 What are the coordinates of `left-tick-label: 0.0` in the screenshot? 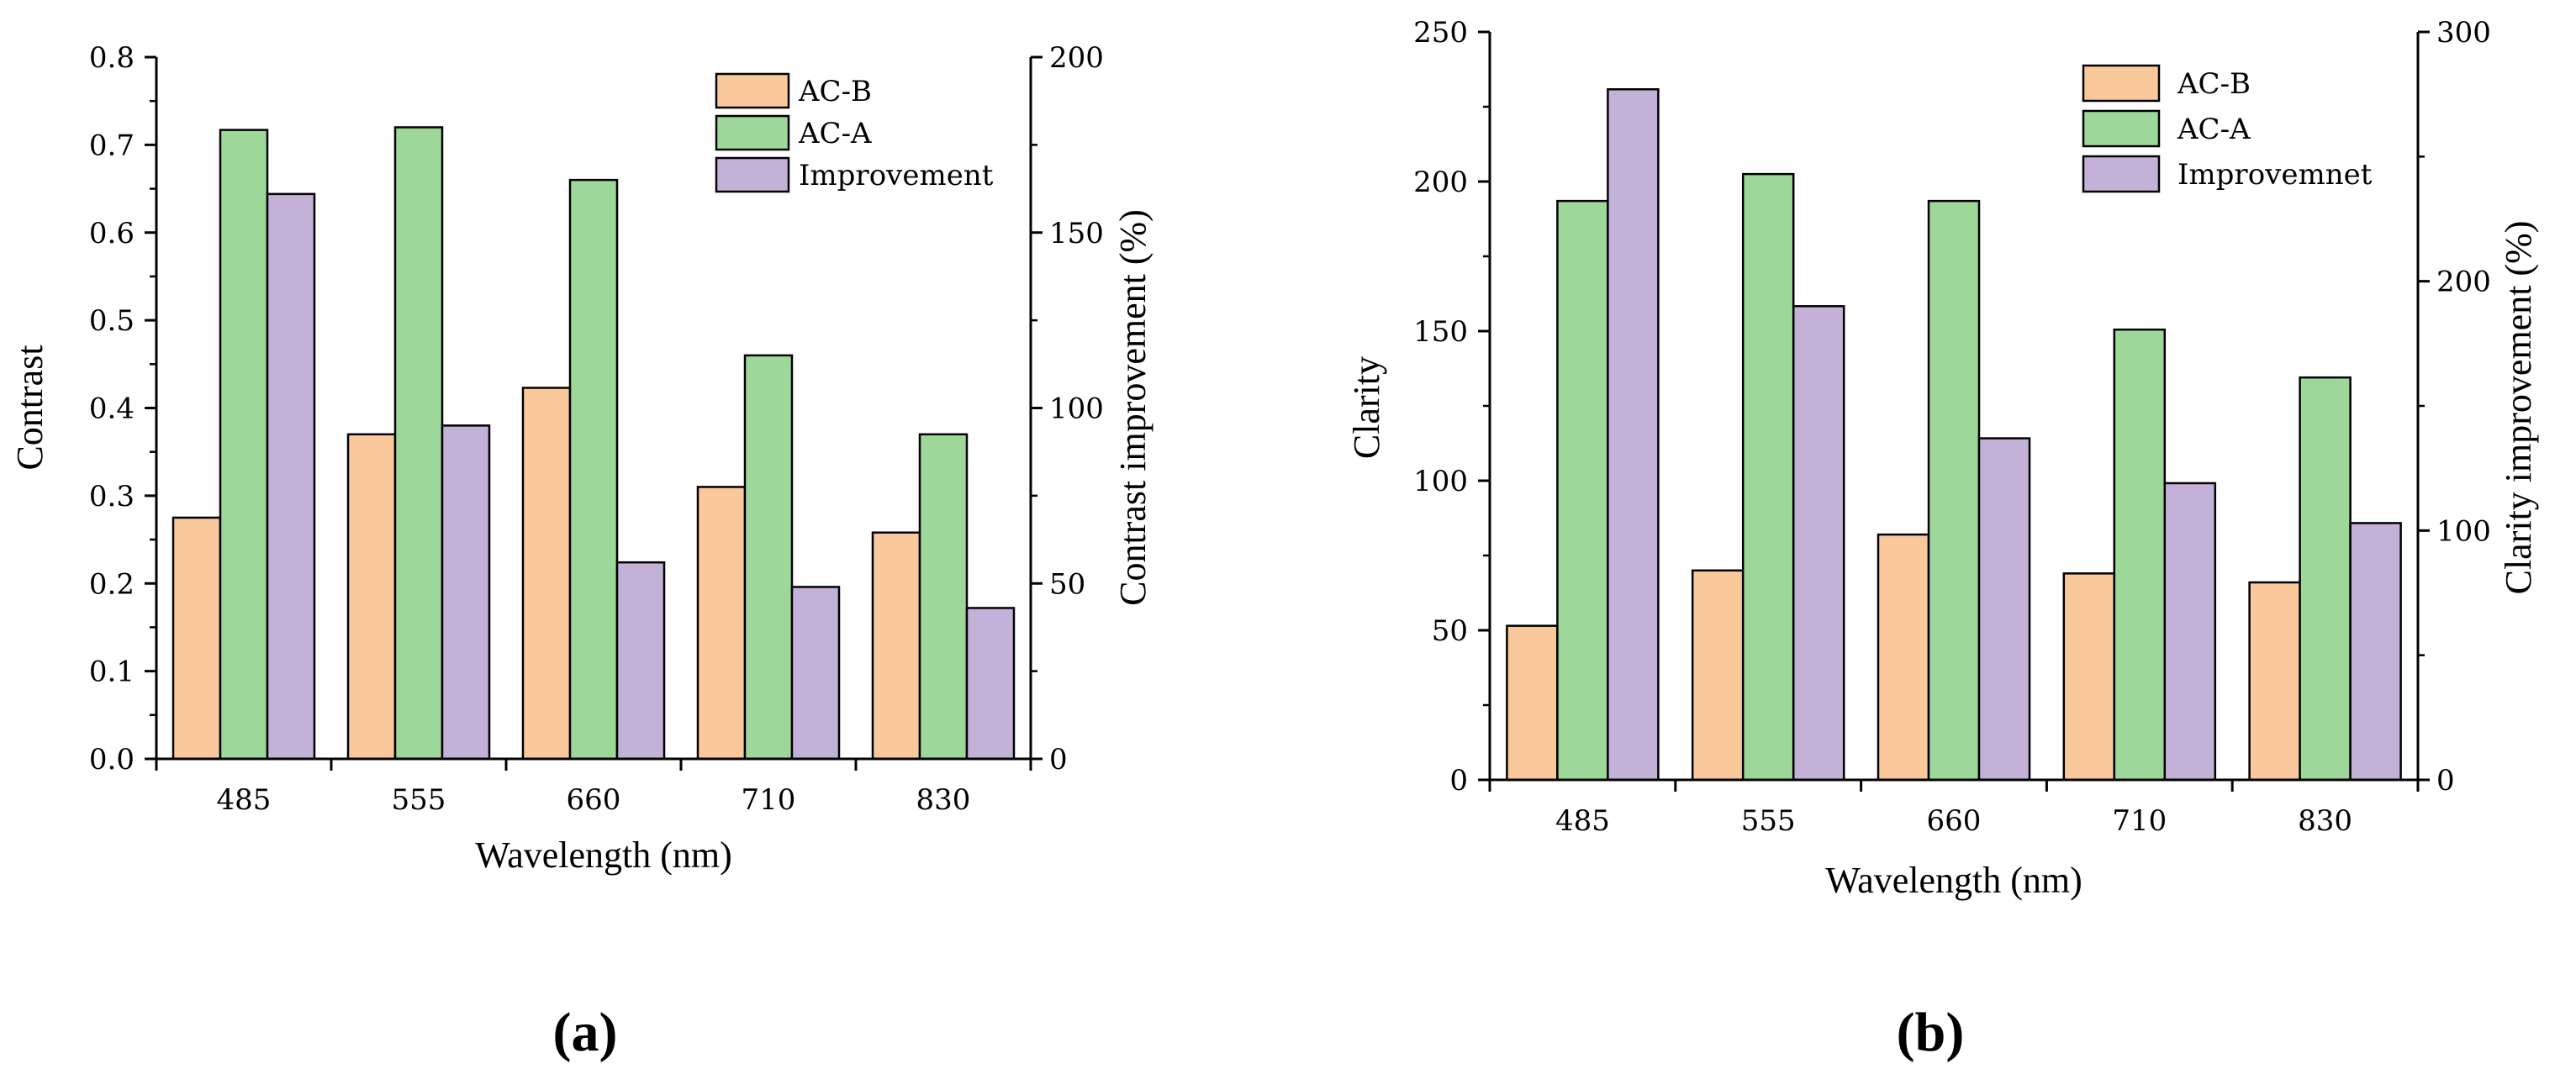 It's located at (112, 760).